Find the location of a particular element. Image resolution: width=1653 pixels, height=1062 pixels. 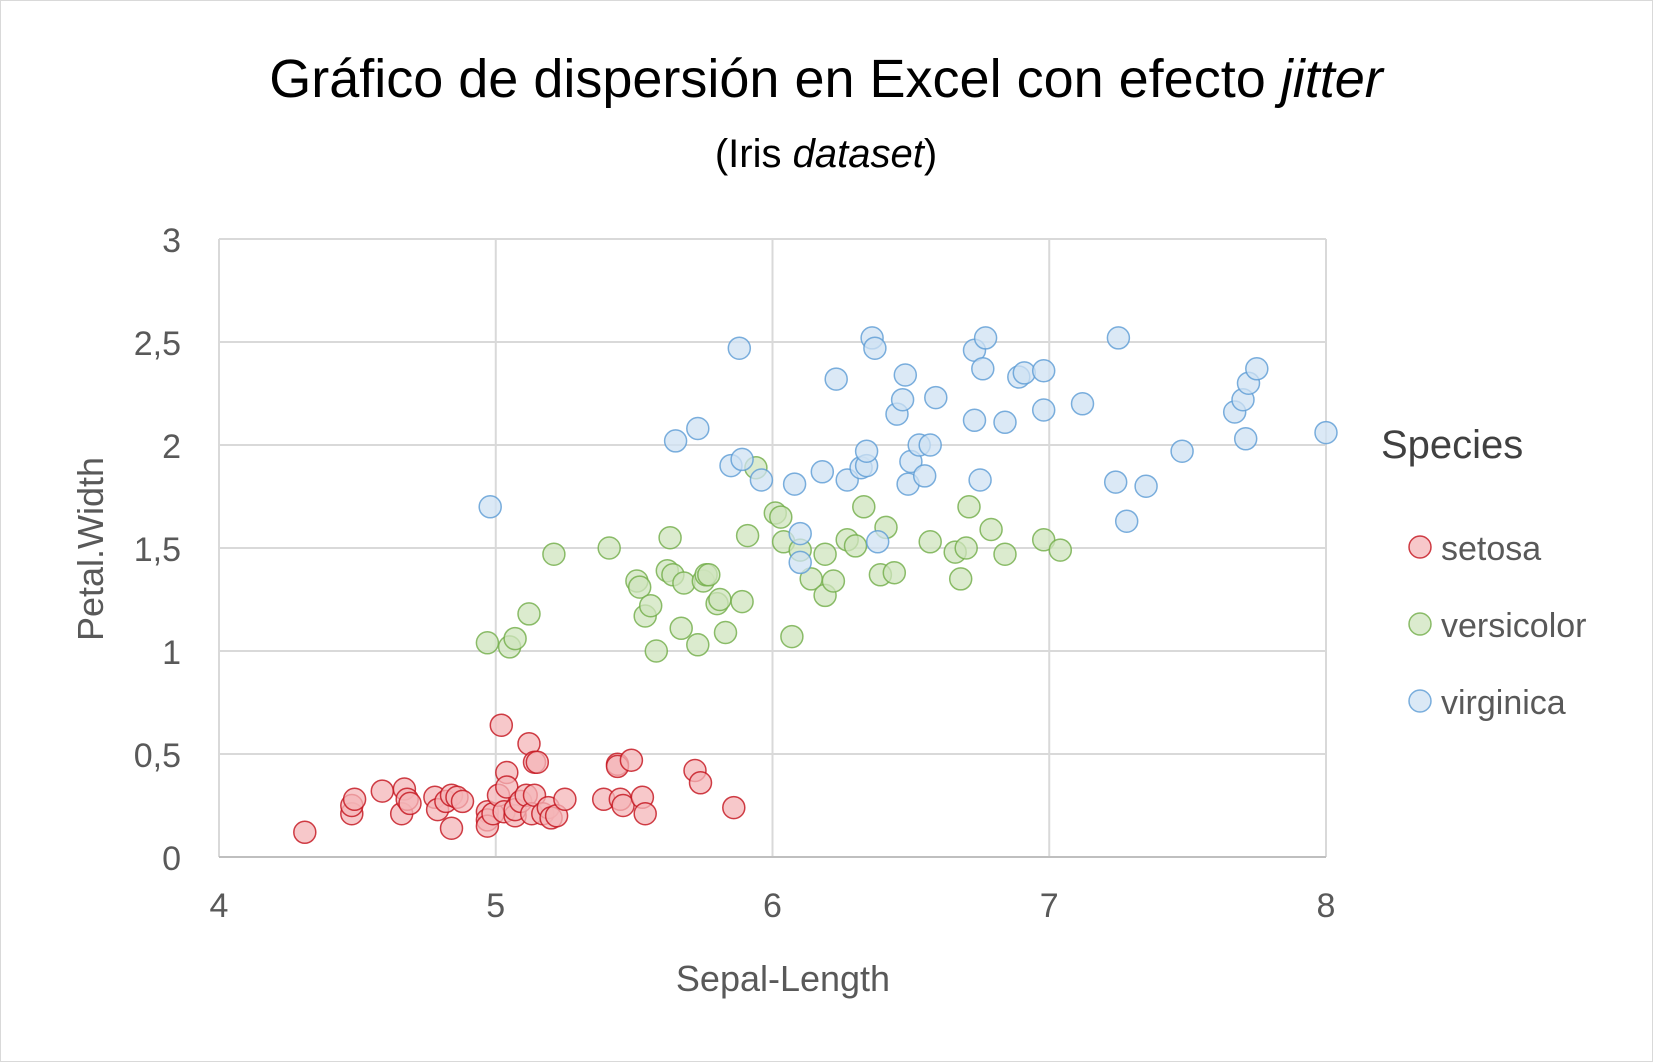

x-axis-ticks: 4 5 6 7 8 is located at coordinates (773, 906).